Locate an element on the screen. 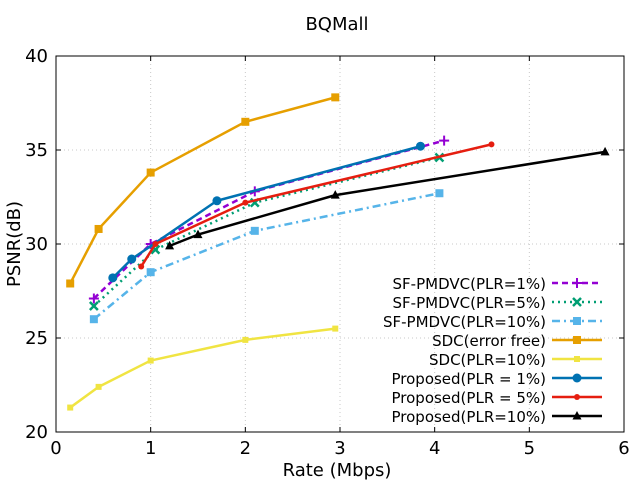 The width and height of the screenshot is (640, 480). legend-label: SDC(error free) is located at coordinates (489, 341).